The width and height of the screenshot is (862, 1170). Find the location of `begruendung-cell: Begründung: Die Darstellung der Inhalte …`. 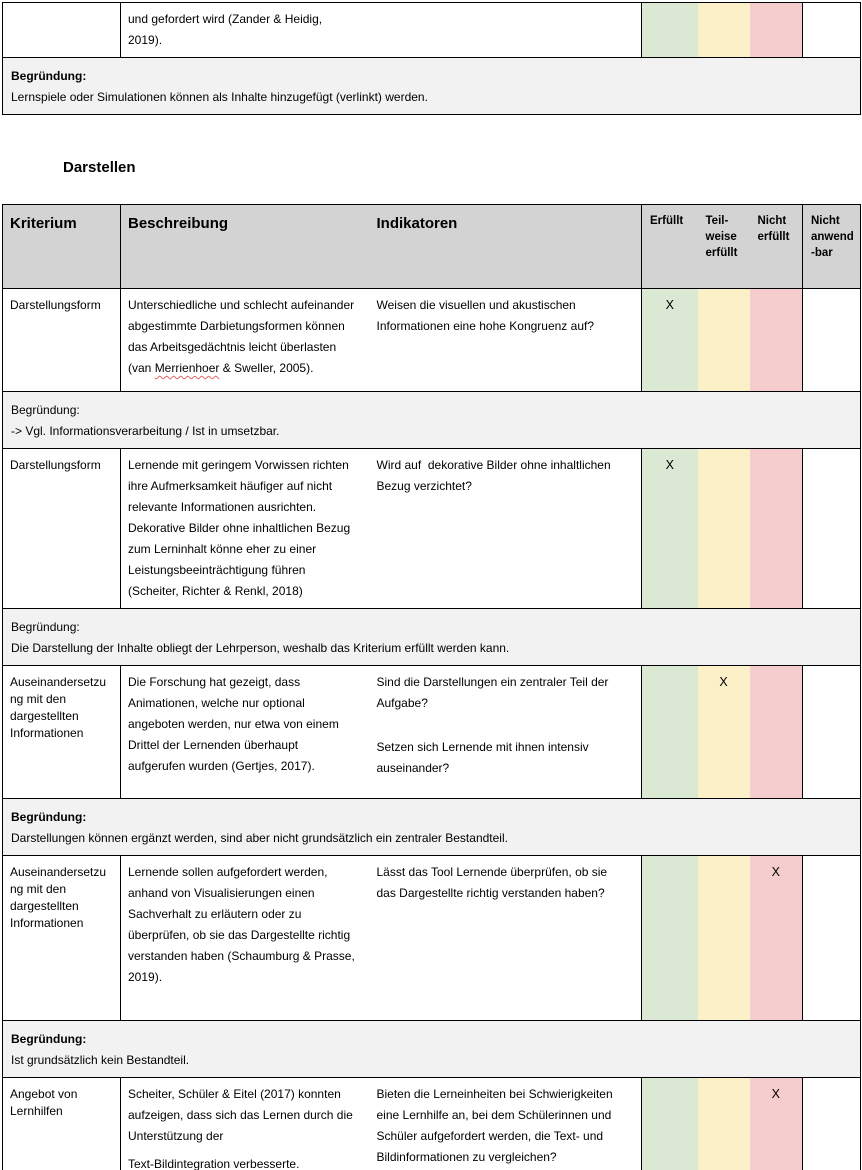

begruendung-cell: Begründung: Die Darstellung der Inhalte … is located at coordinates (431, 637).